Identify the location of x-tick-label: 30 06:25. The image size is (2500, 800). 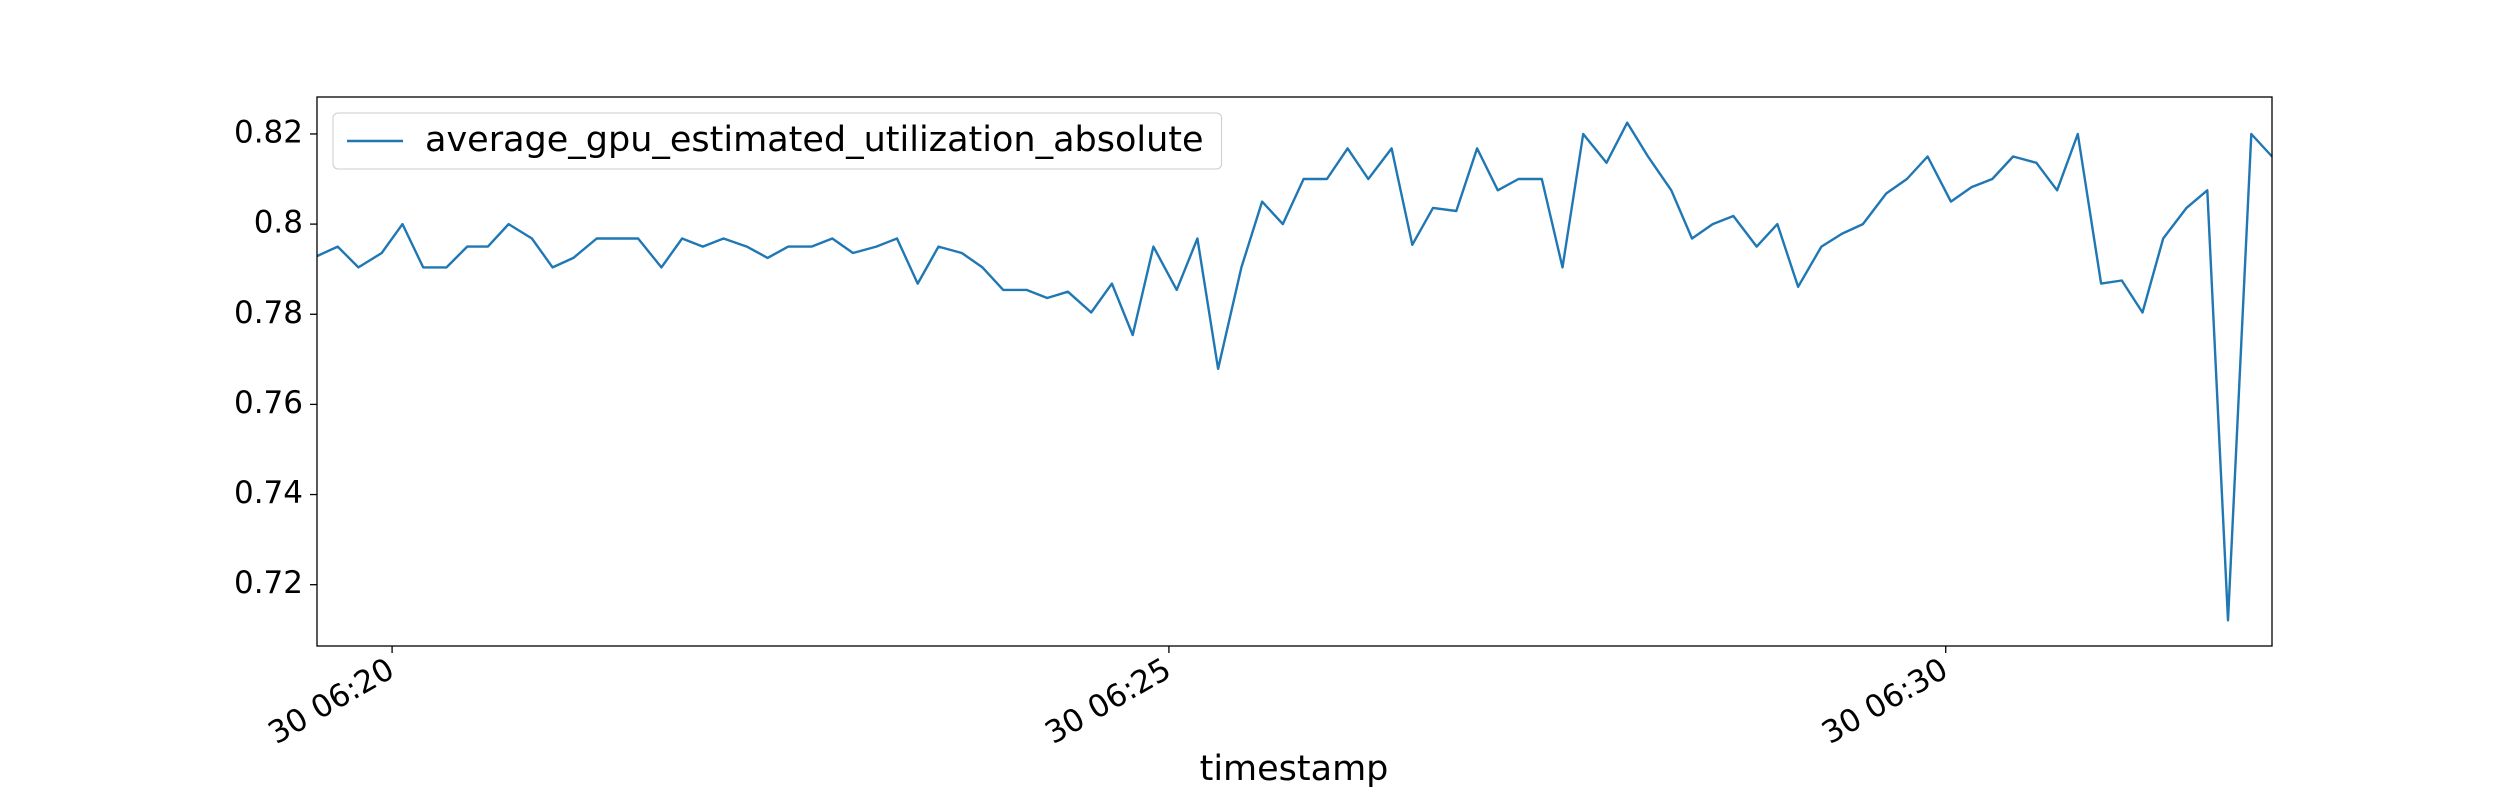
(1108, 701).